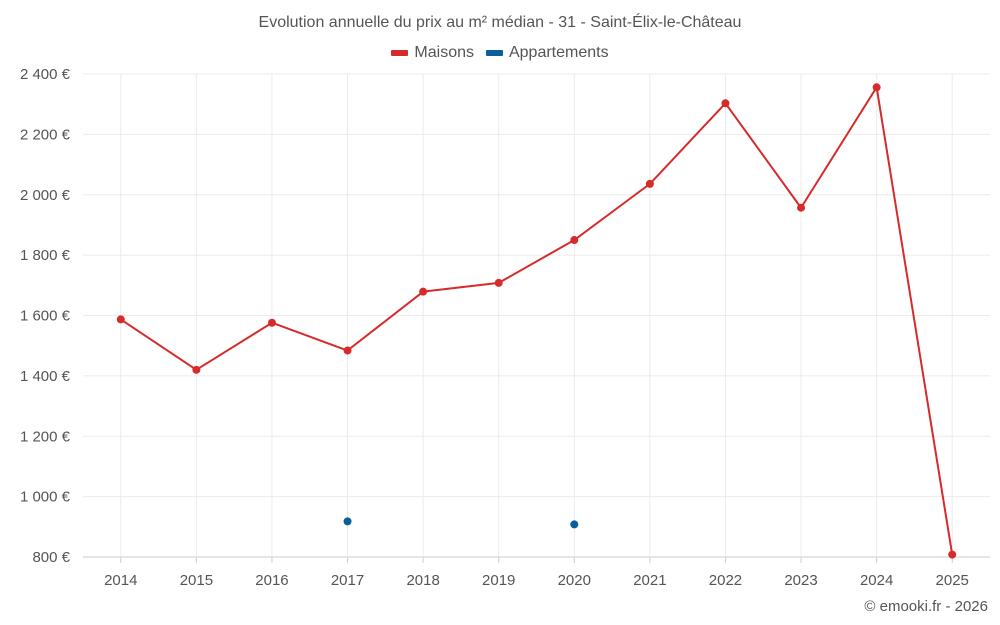  Describe the element at coordinates (45, 255) in the screenshot. I see `y-tick-label: 1 800 €` at that location.